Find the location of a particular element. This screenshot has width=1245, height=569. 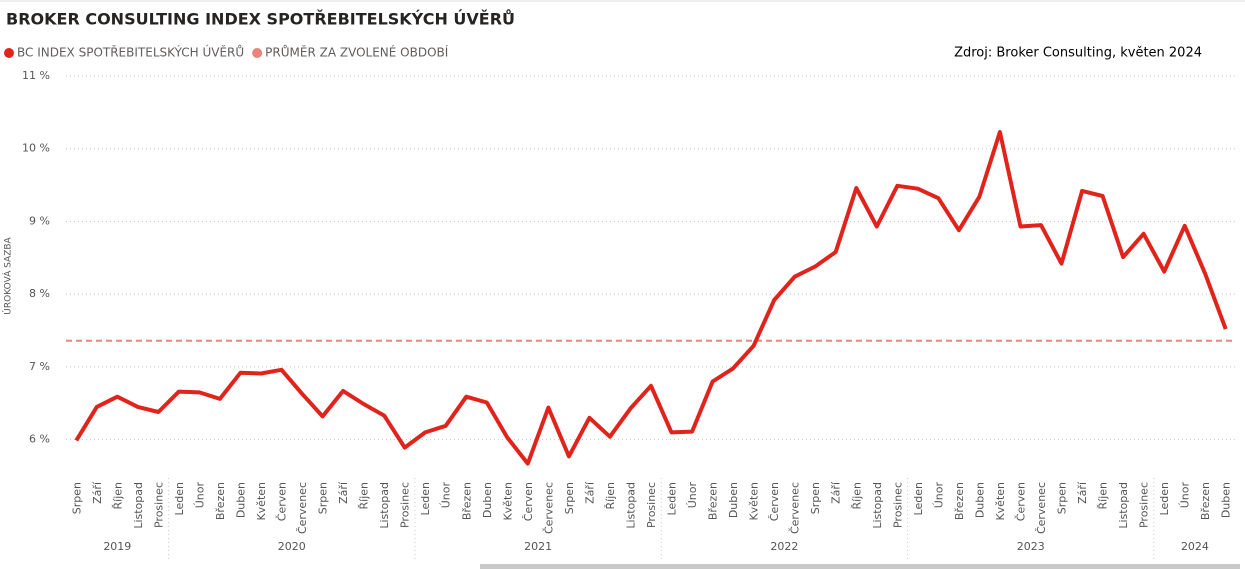

y-tick-label: 7 % is located at coordinates (39, 366).